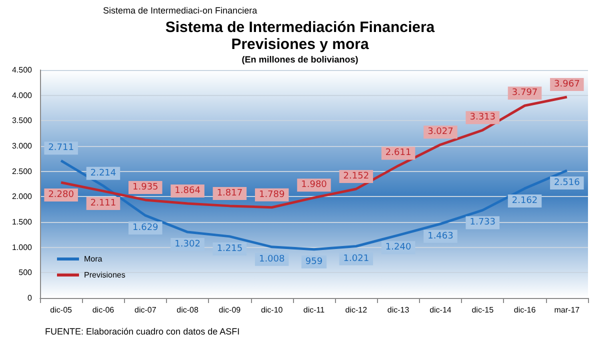 Image resolution: width=600 pixels, height=342 pixels. What do you see at coordinates (103, 173) in the screenshot?
I see `data-label: 2.214` at bounding box center [103, 173].